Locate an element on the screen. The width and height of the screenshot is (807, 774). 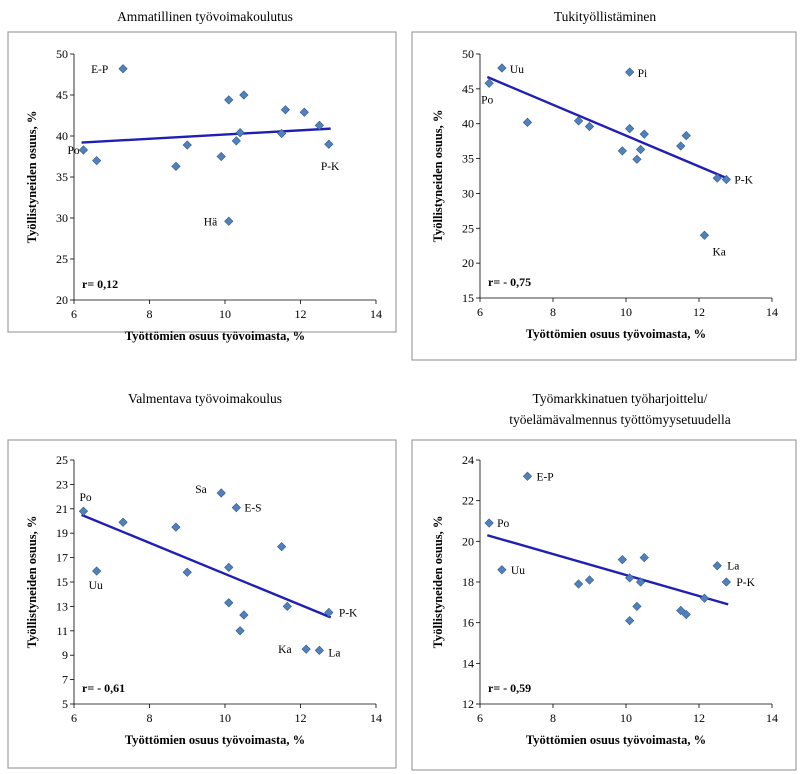
y-tick-label: 18 is located at coordinates (468, 582).